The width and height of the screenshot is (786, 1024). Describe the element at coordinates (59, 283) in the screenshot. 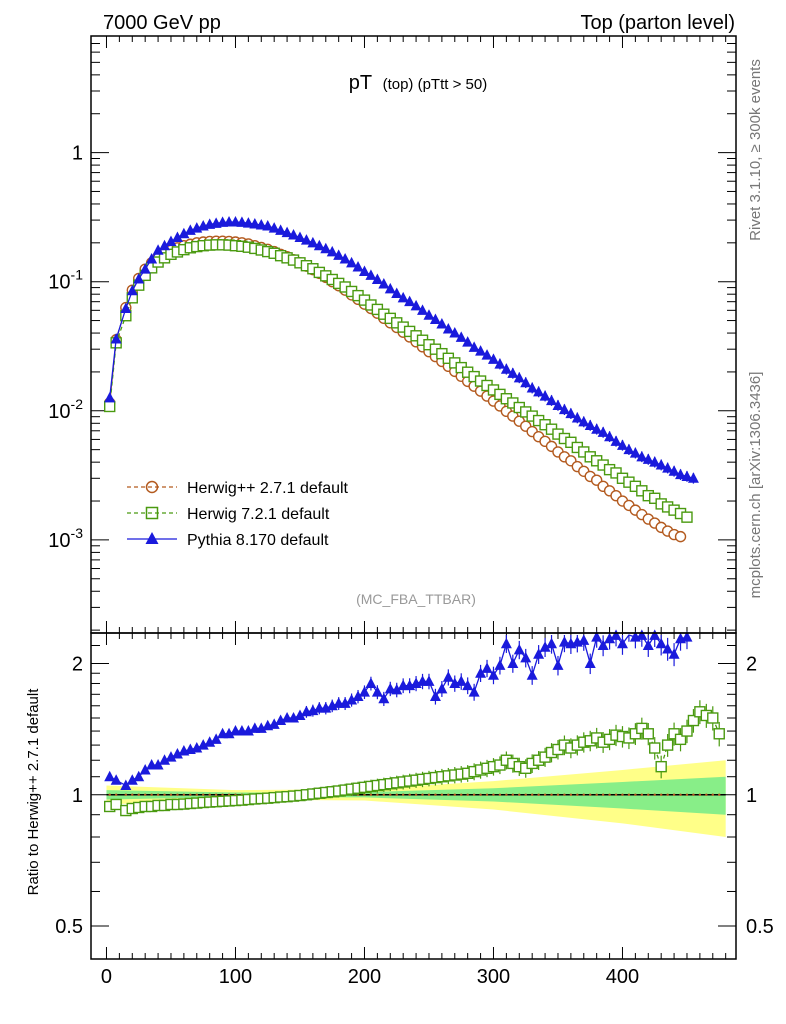

I see `y-tick-label-base: 10` at that location.